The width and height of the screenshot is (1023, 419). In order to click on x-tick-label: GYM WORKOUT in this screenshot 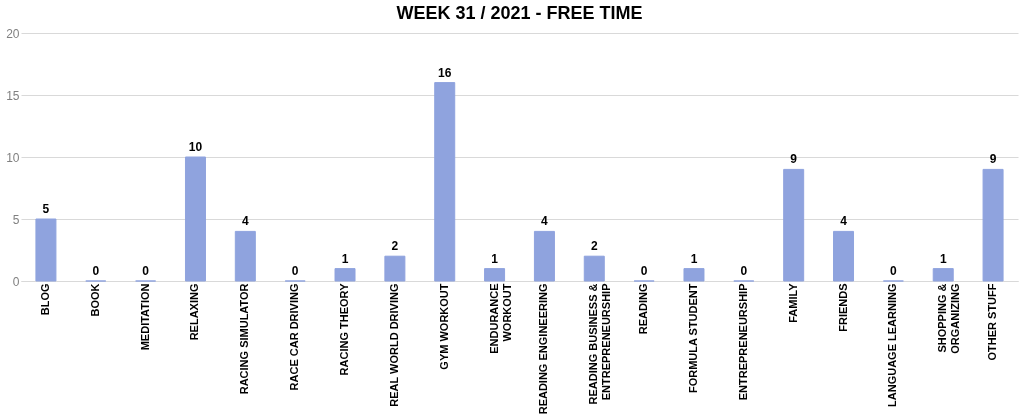, I will do `click(443, 326)`.